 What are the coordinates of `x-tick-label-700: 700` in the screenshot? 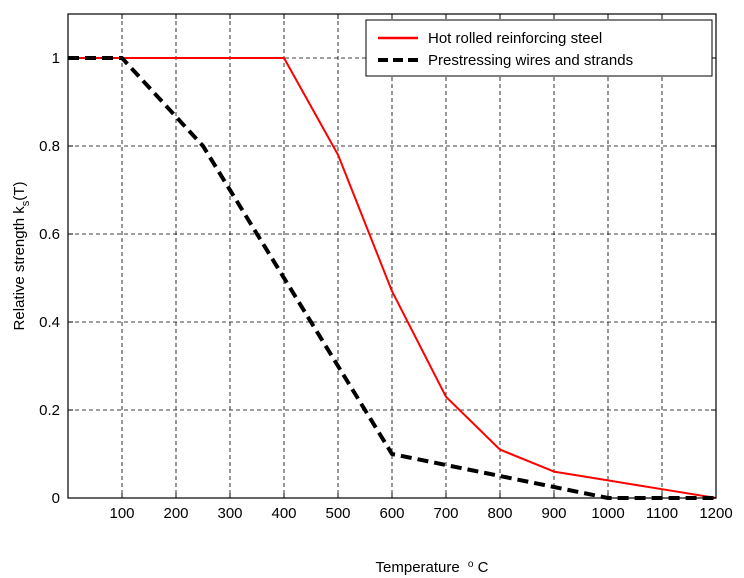 It's located at (445, 513).